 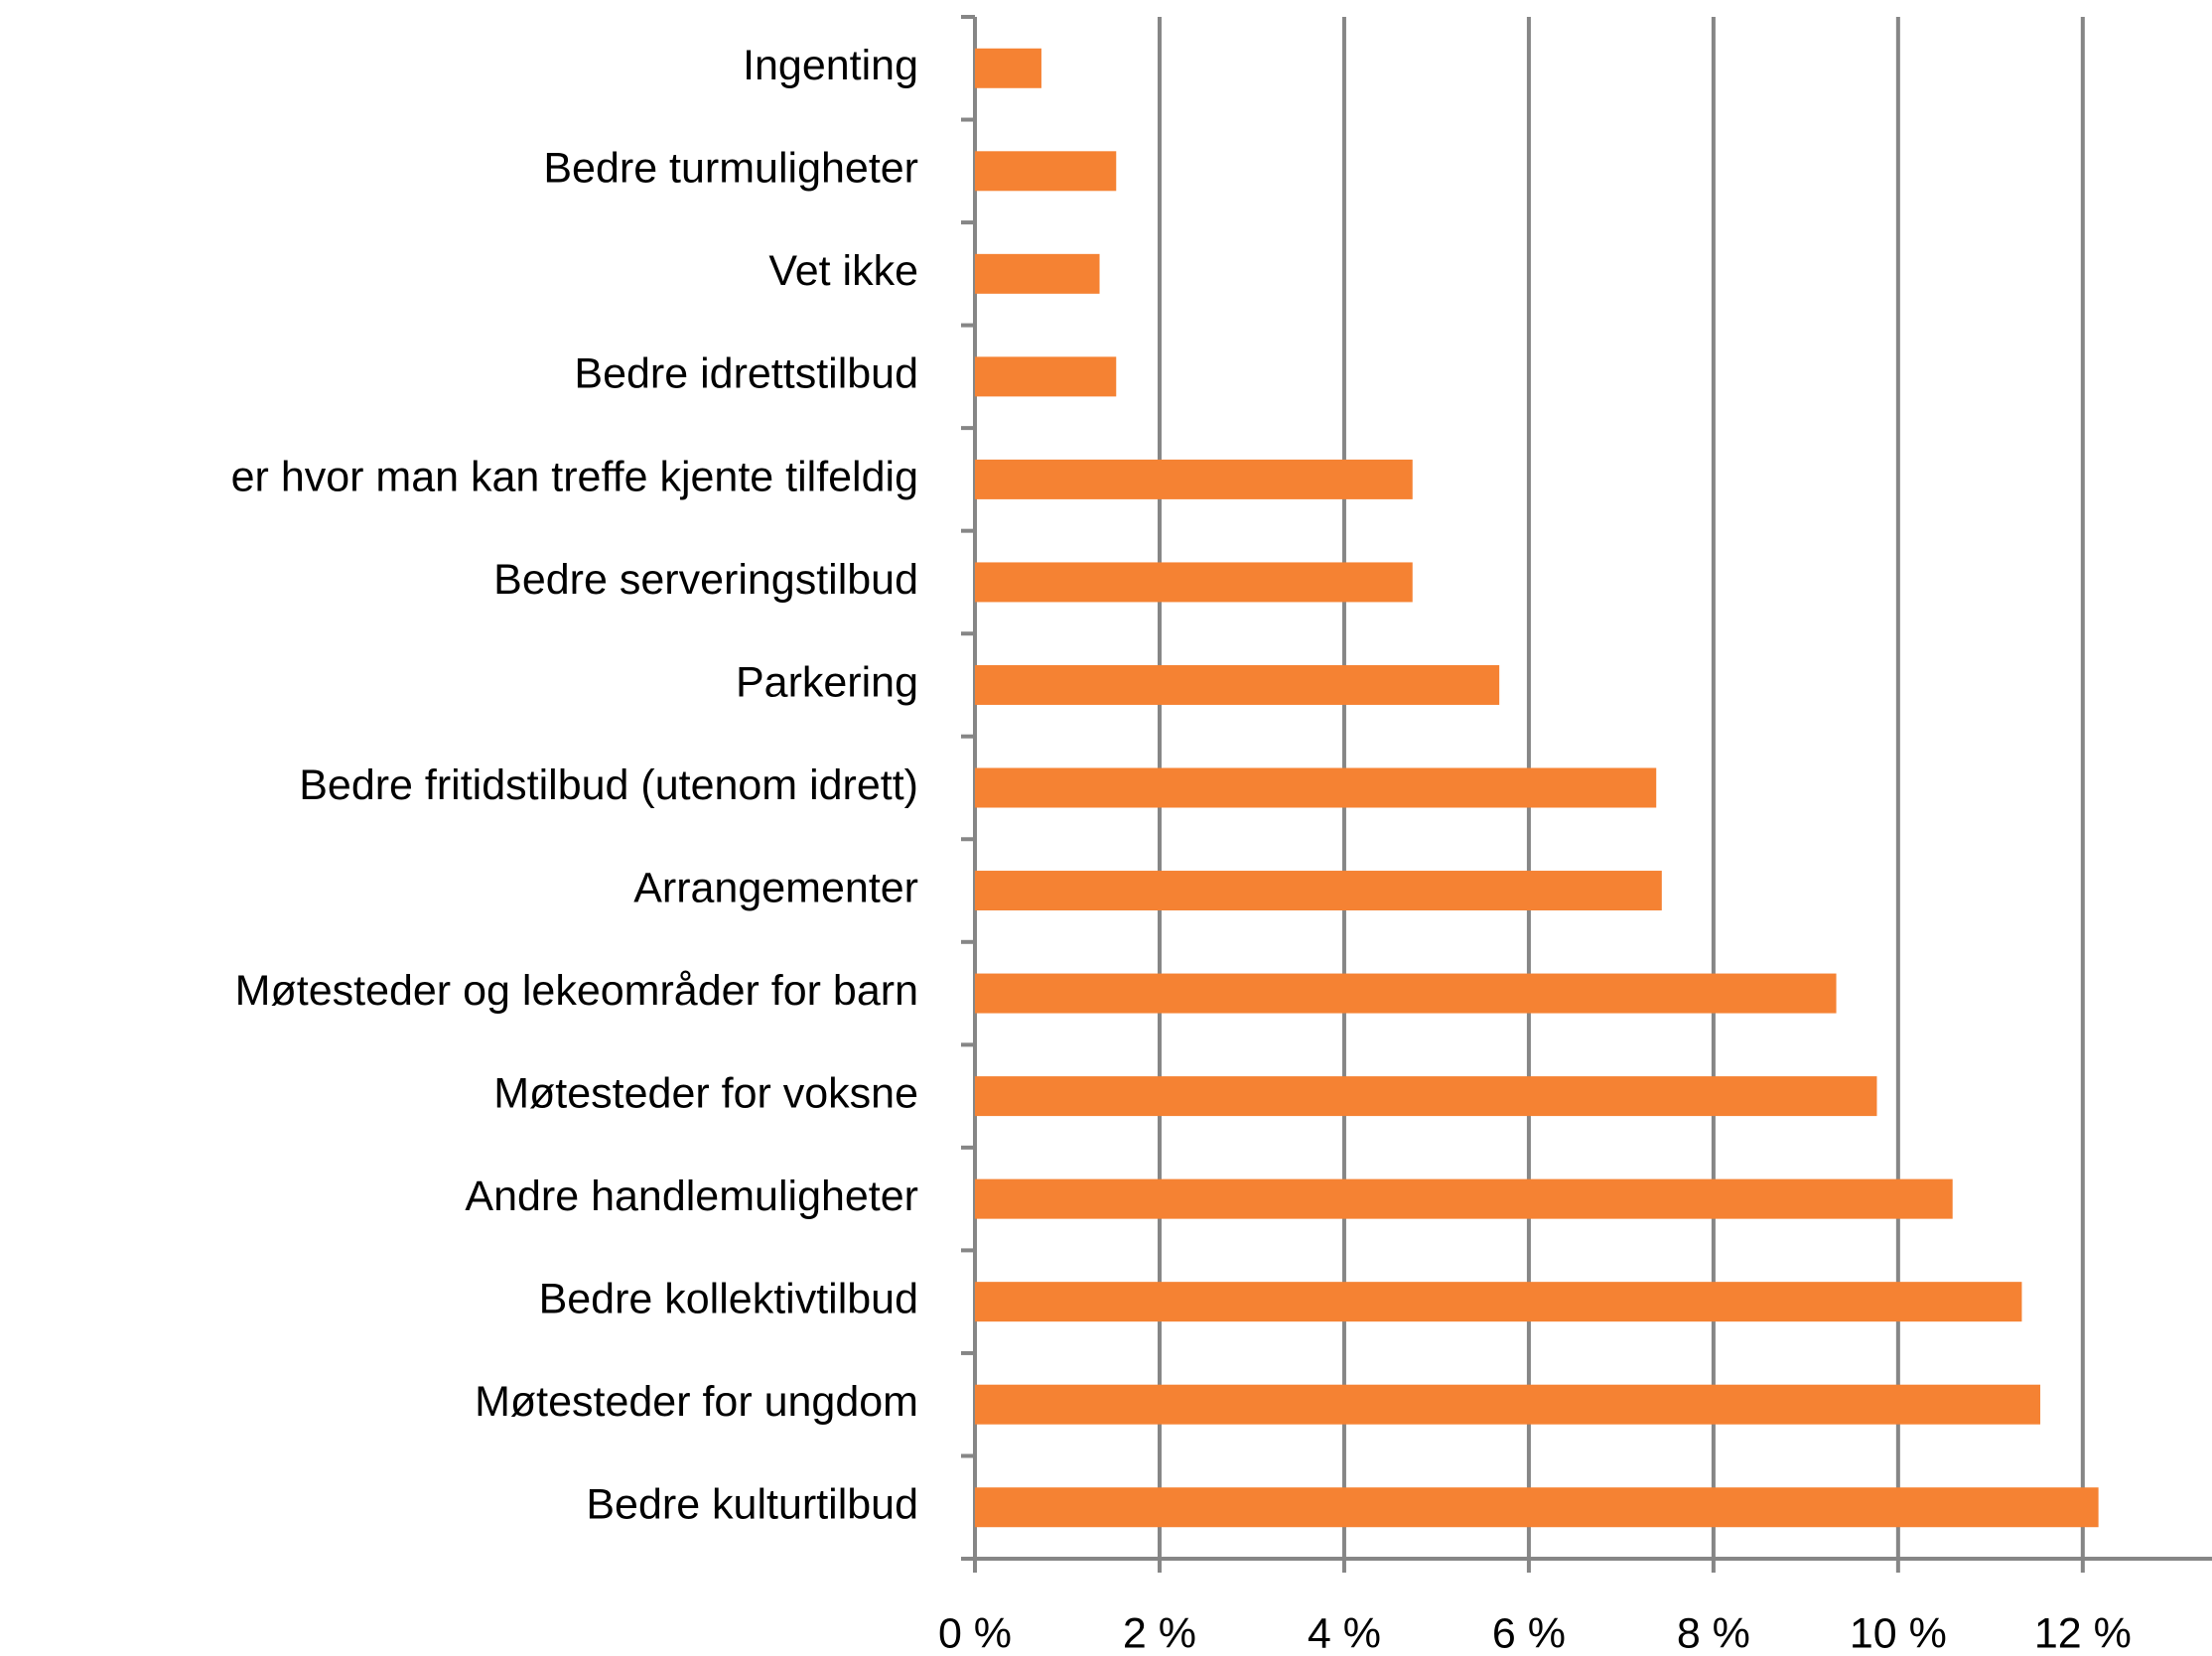 I want to click on x-tick-label: 6 %, so click(x=1529, y=1632).